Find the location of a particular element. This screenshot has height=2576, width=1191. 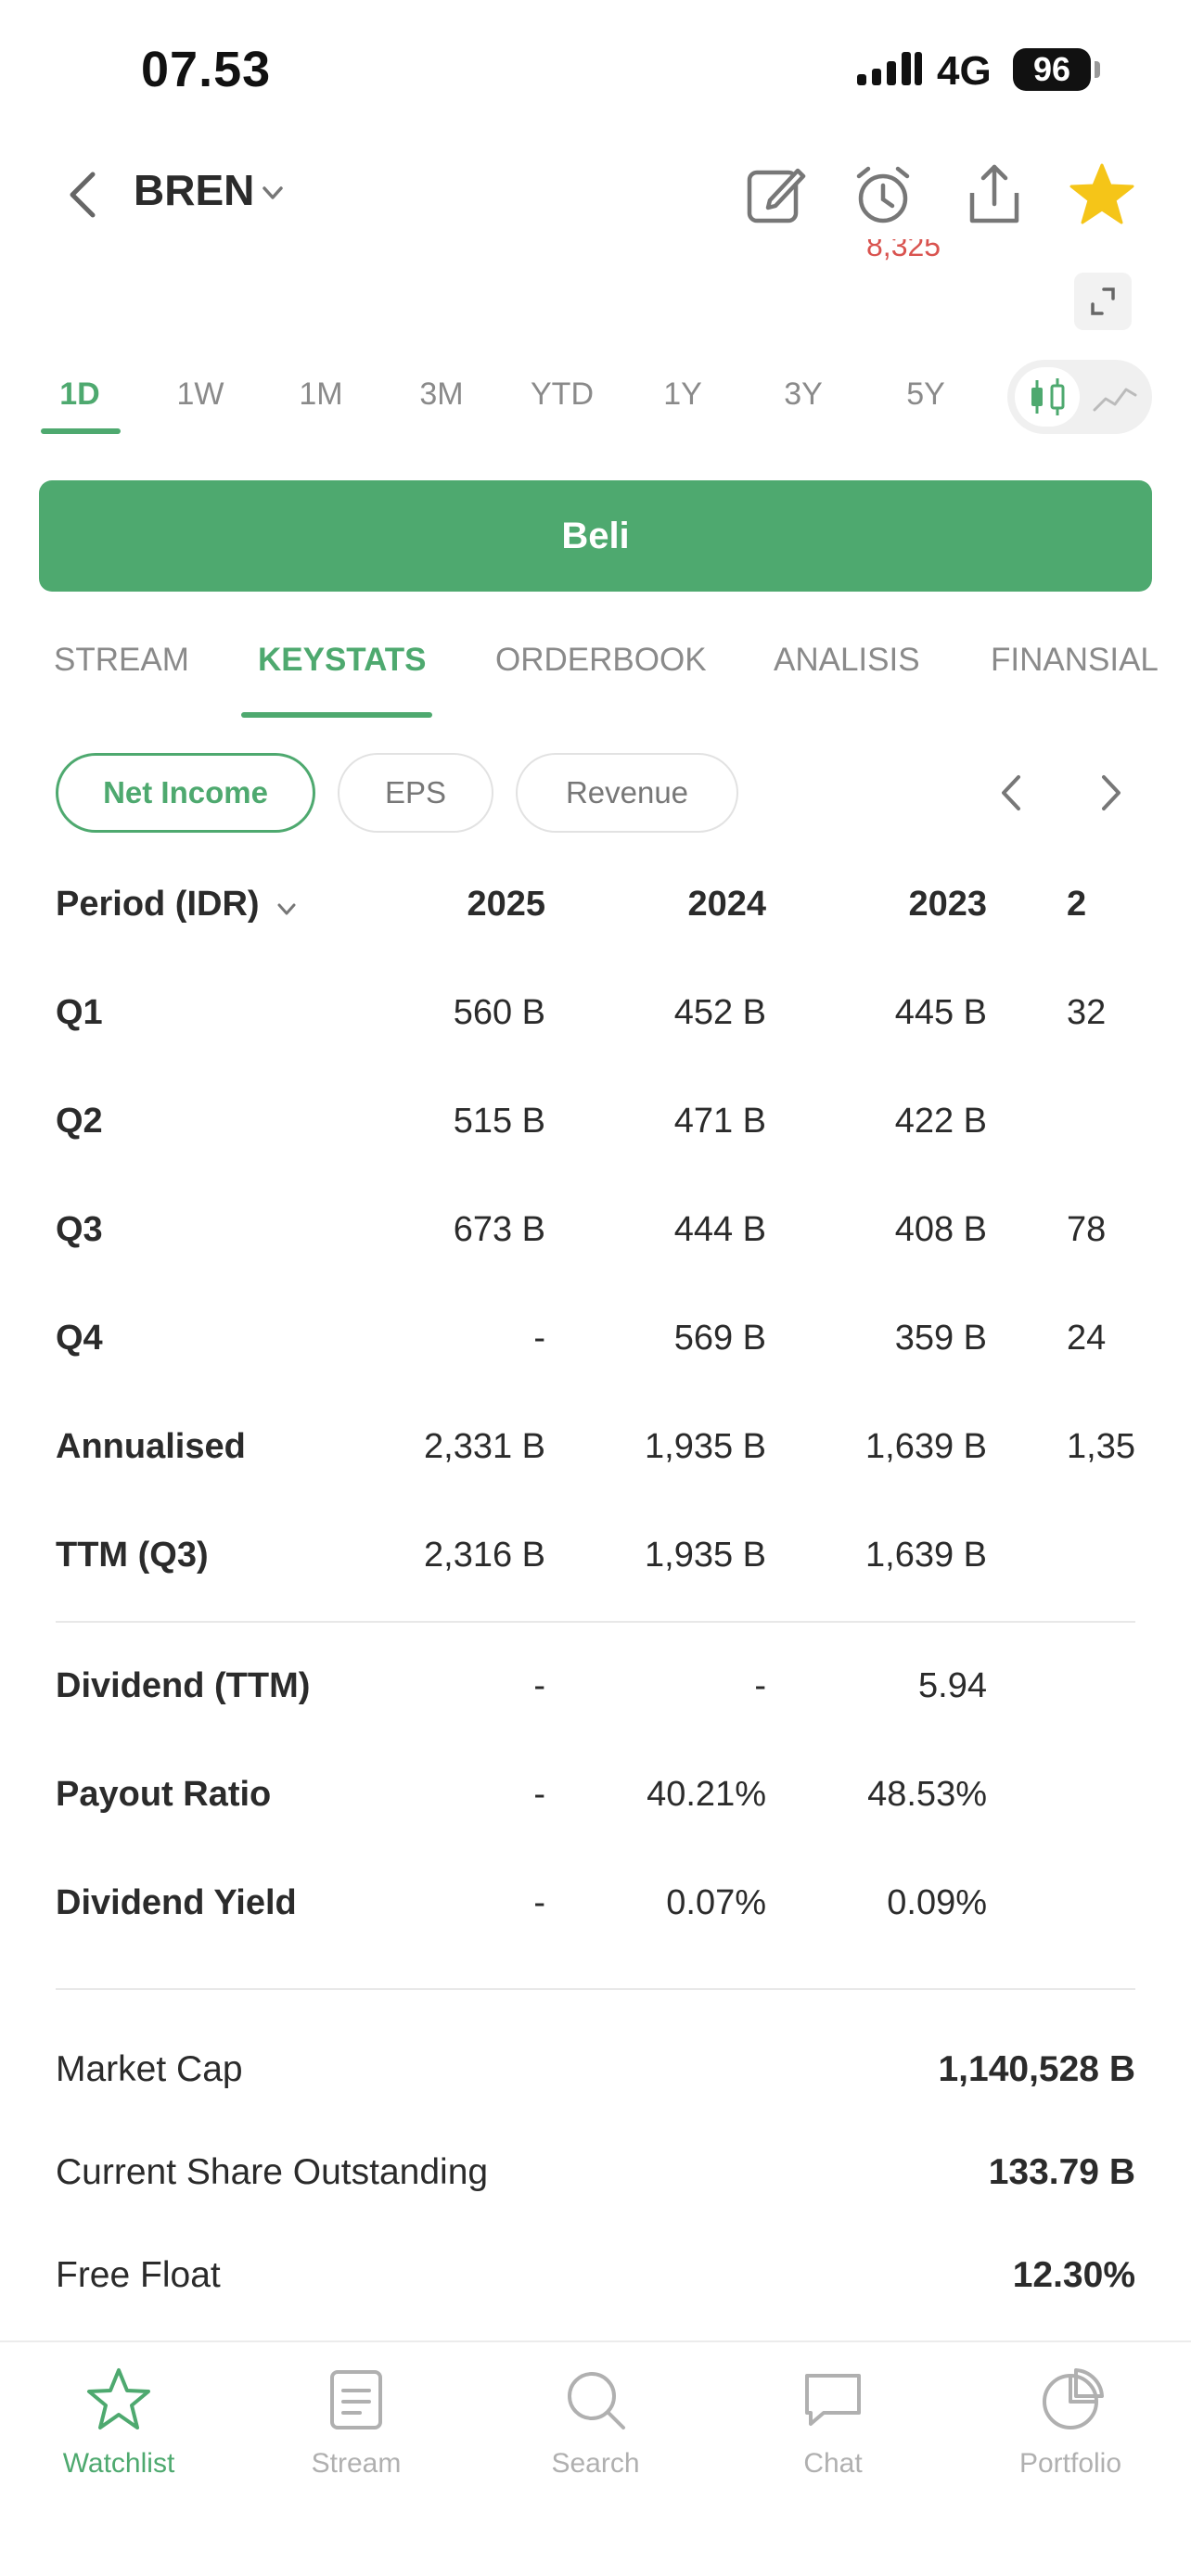

table-cell: 2,316 B is located at coordinates (484, 1555).